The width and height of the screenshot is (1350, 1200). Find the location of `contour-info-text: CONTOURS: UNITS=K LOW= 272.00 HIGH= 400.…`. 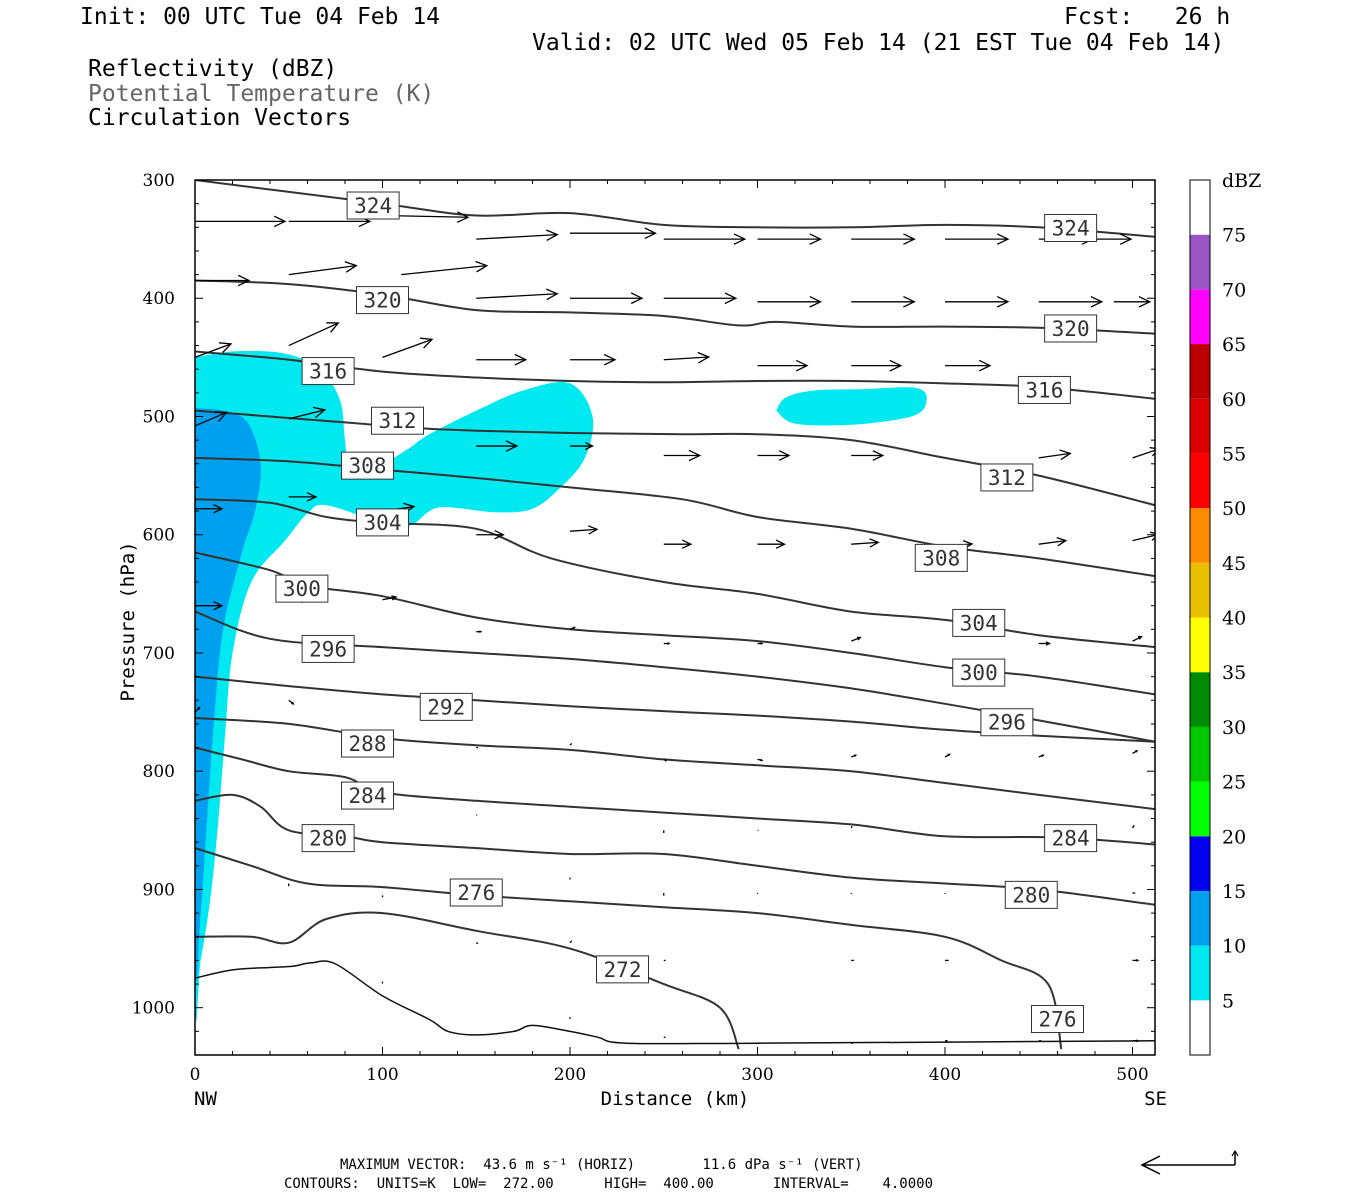

contour-info-text: CONTOURS: UNITS=K LOW= 272.00 HIGH= 400.… is located at coordinates (609, 1184).